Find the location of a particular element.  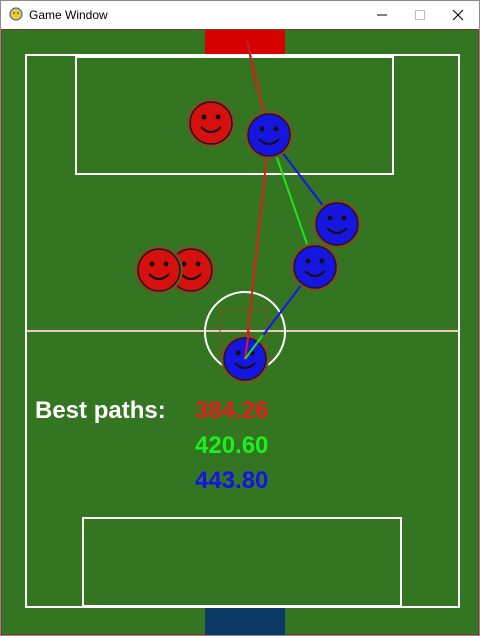

best-path-score-green: 420.60 is located at coordinates (231, 445).